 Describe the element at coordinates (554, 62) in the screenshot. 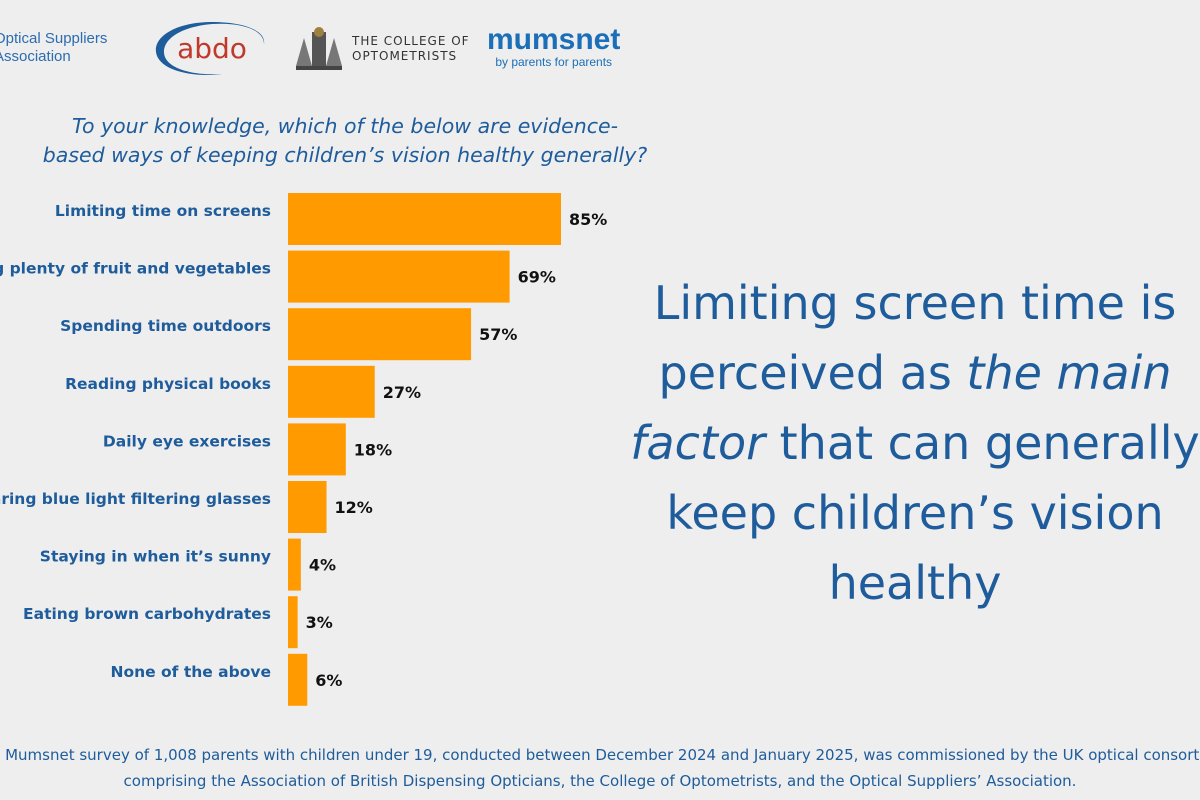

I see `mumsnet-tagline: by parents for parents` at that location.